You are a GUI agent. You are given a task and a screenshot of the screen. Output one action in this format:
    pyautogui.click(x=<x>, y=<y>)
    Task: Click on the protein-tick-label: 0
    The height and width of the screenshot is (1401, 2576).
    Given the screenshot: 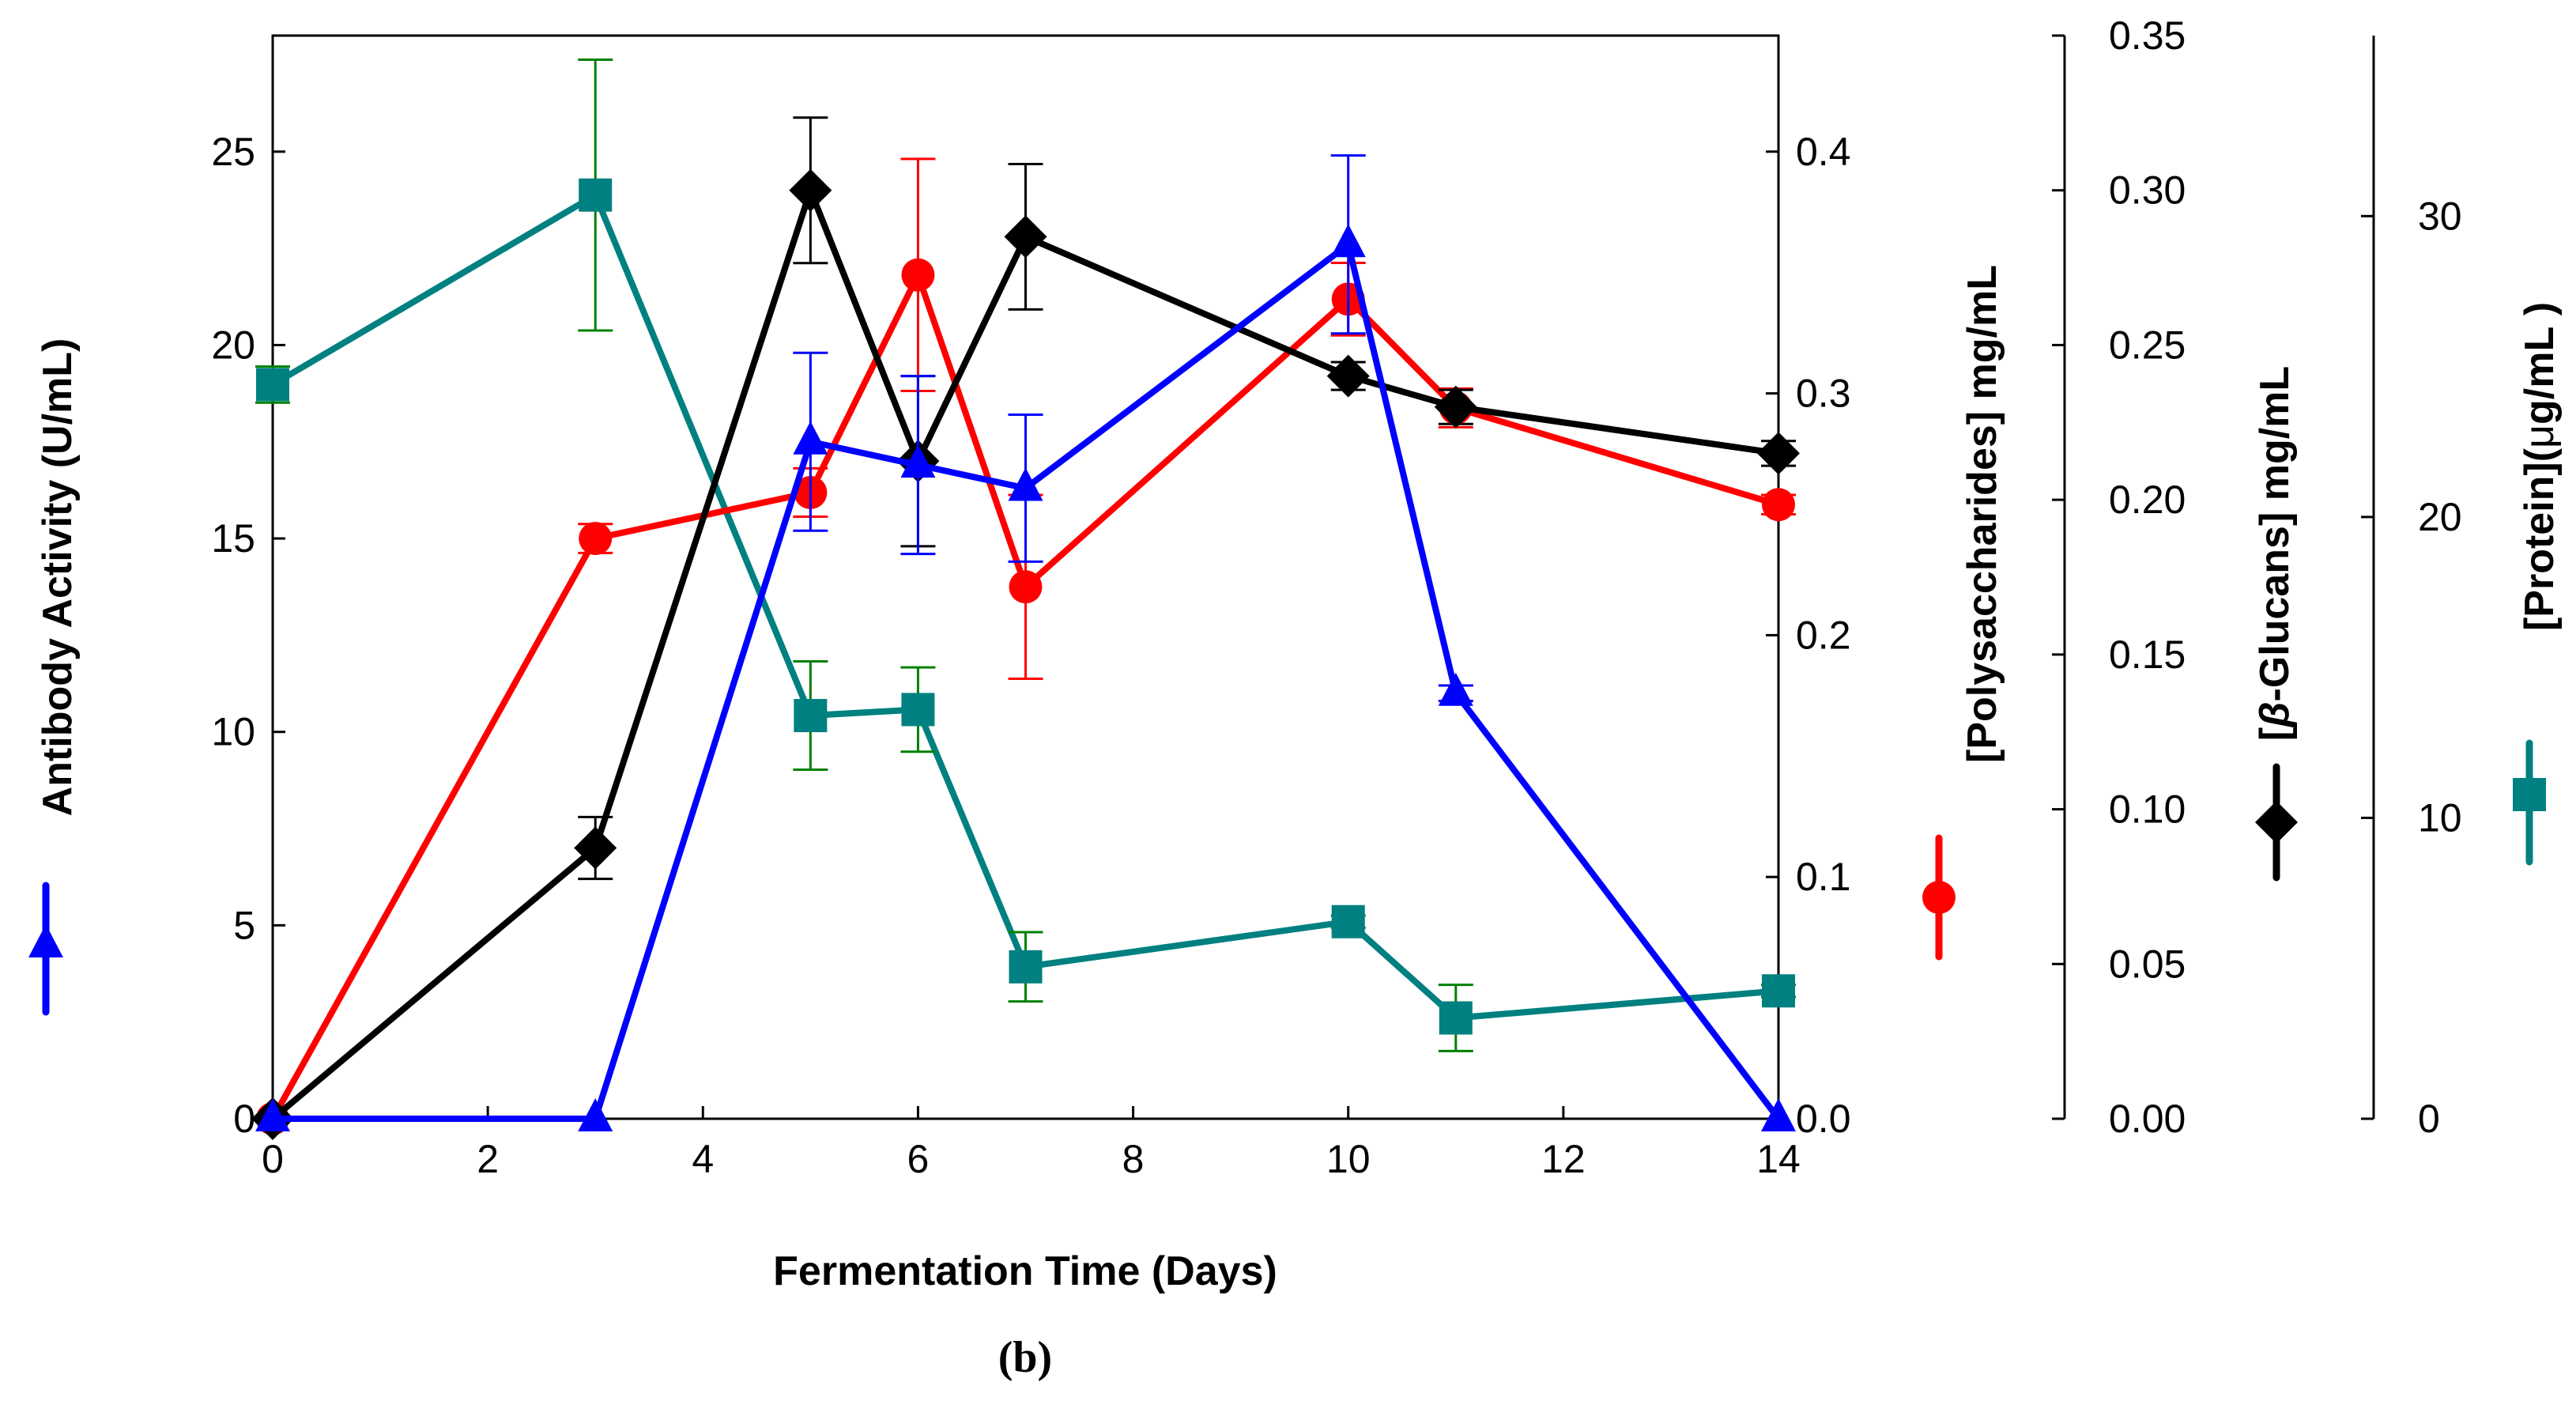 What is the action you would take?
    pyautogui.click(x=2429, y=1119)
    